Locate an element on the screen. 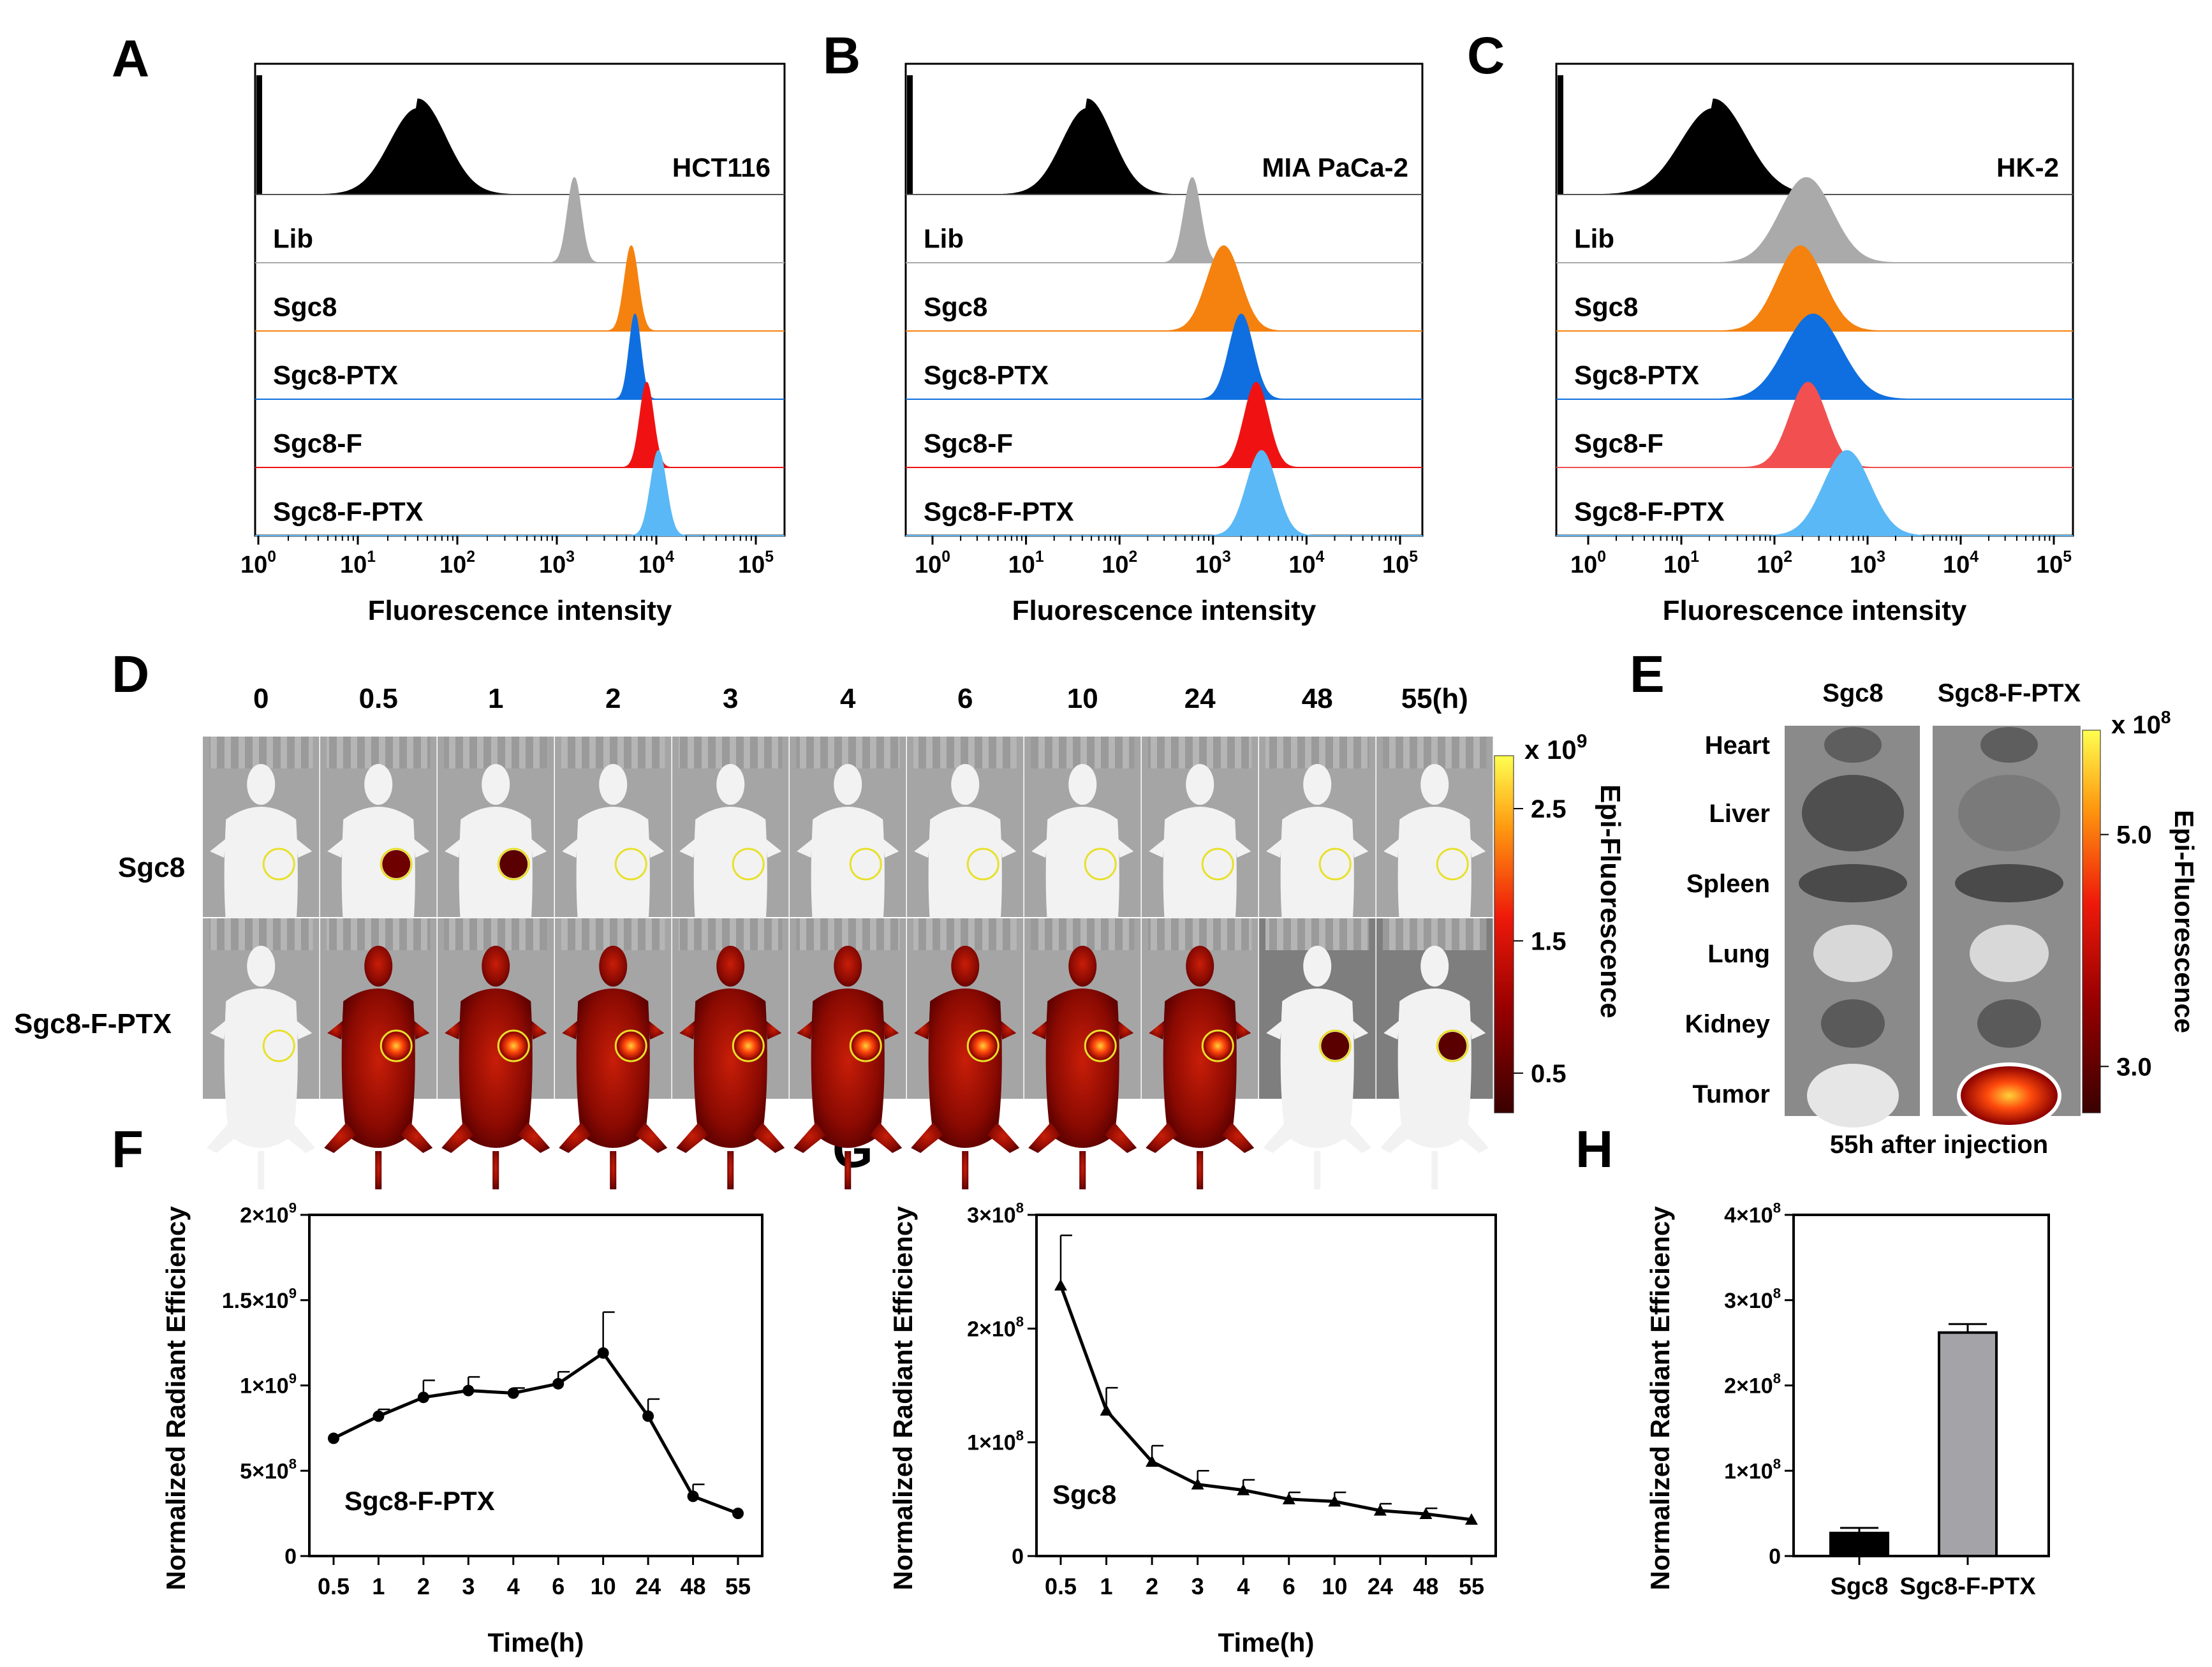 The height and width of the screenshot is (1667, 2212). colorbar-d-label: Epi-Fluorescence is located at coordinates (1611, 901).